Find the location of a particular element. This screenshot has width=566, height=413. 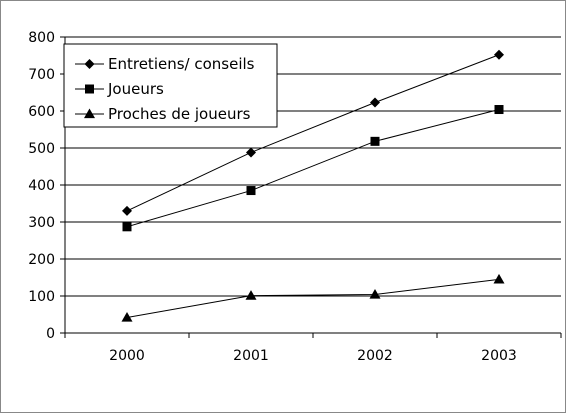

legend-box is located at coordinates (170, 85).